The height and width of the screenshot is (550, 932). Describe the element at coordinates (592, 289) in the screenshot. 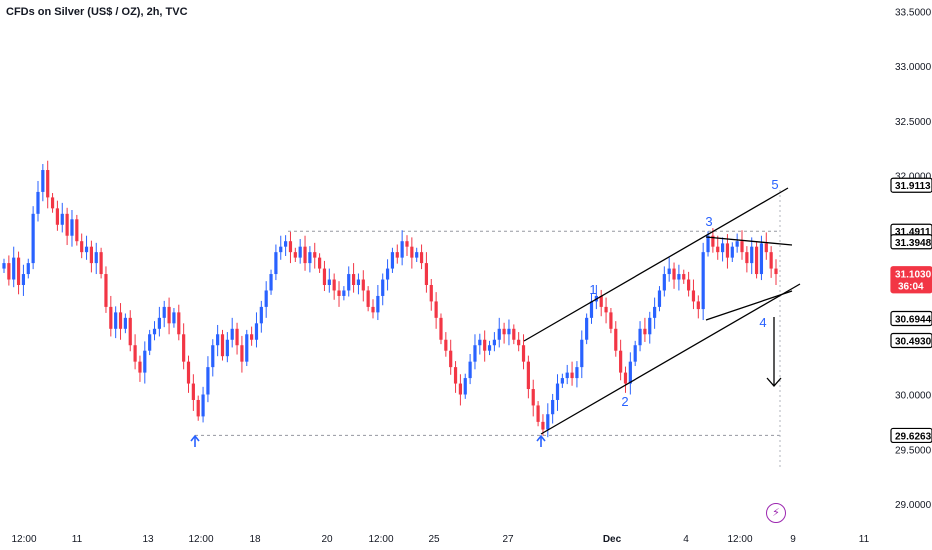

I see `wave-label: 1` at that location.